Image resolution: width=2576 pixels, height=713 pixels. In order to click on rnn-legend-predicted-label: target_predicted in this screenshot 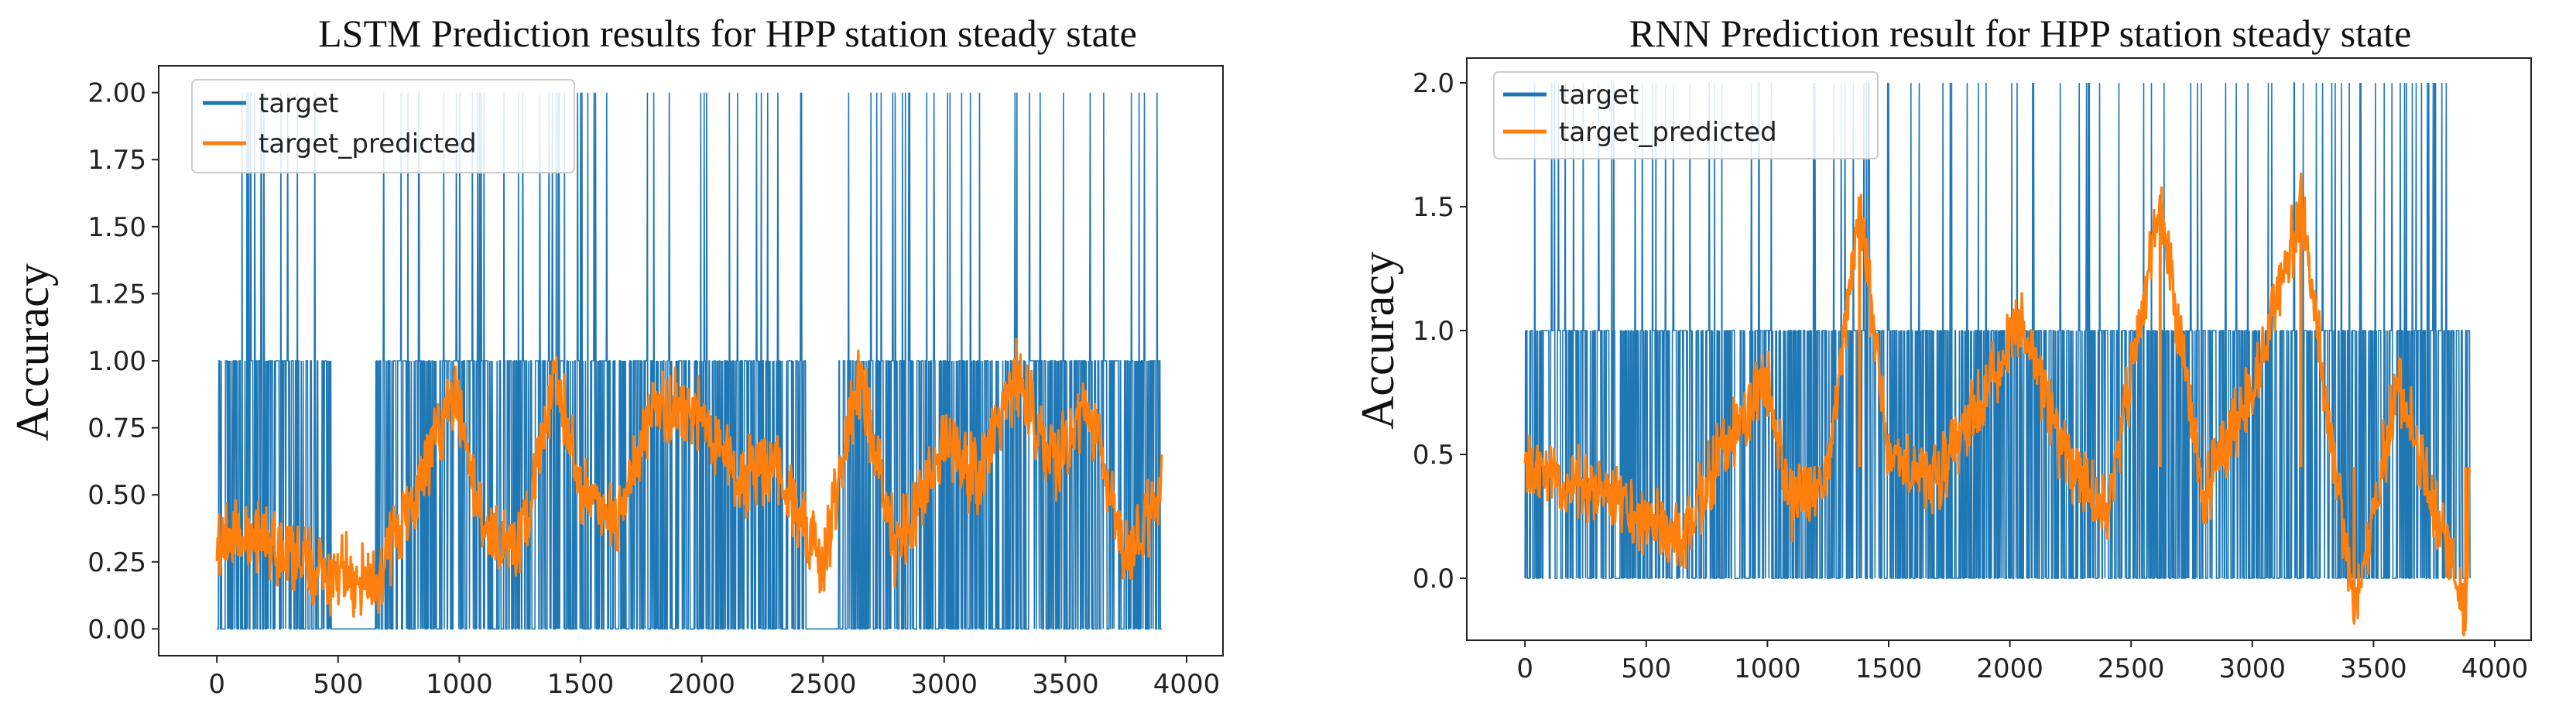, I will do `click(1668, 132)`.